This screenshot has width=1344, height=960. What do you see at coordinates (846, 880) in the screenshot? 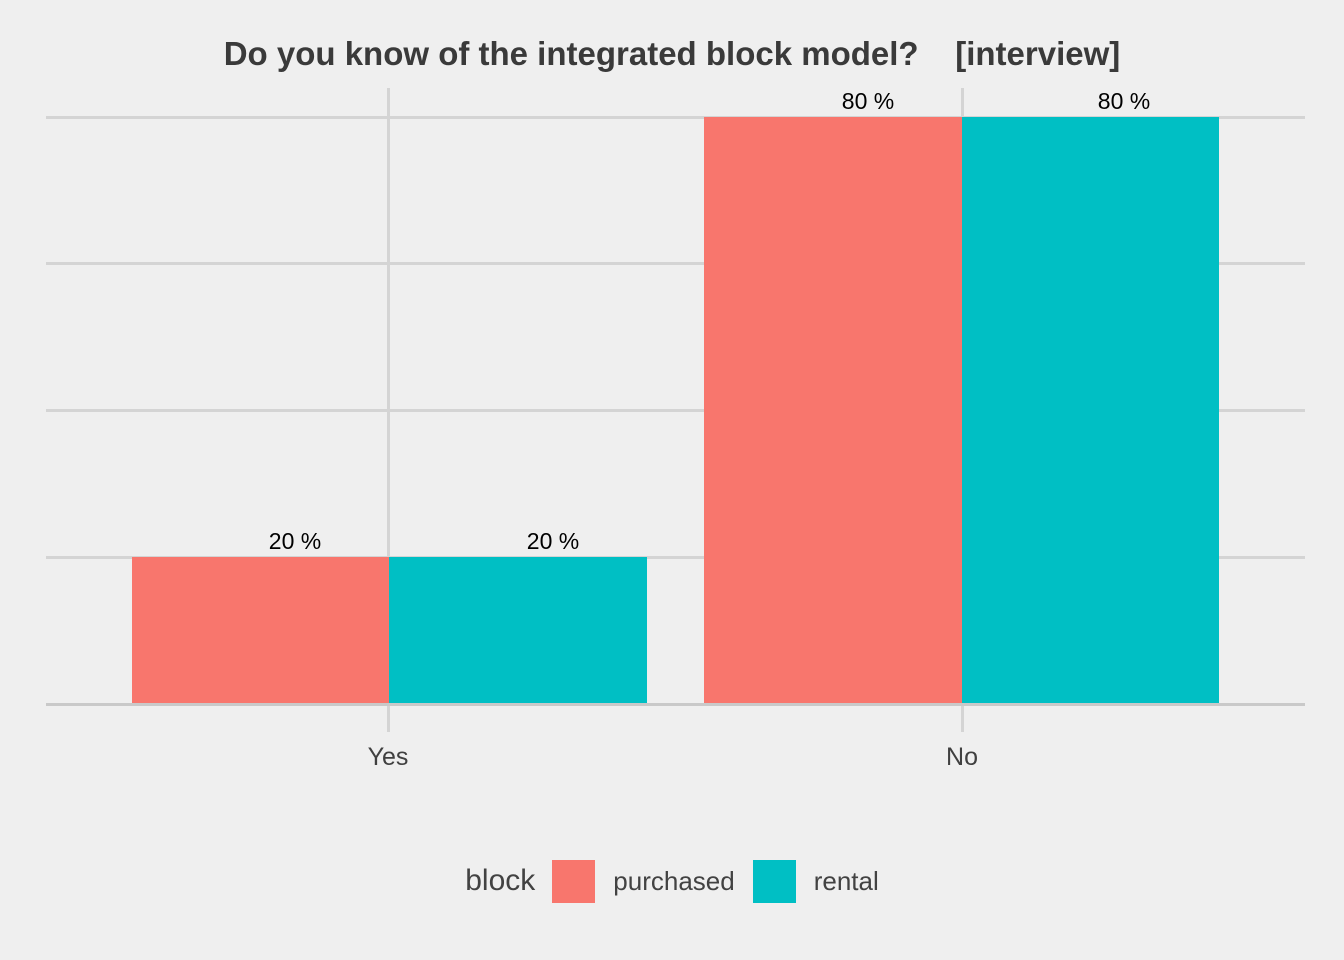
I see `legend-label-rental: rental` at bounding box center [846, 880].